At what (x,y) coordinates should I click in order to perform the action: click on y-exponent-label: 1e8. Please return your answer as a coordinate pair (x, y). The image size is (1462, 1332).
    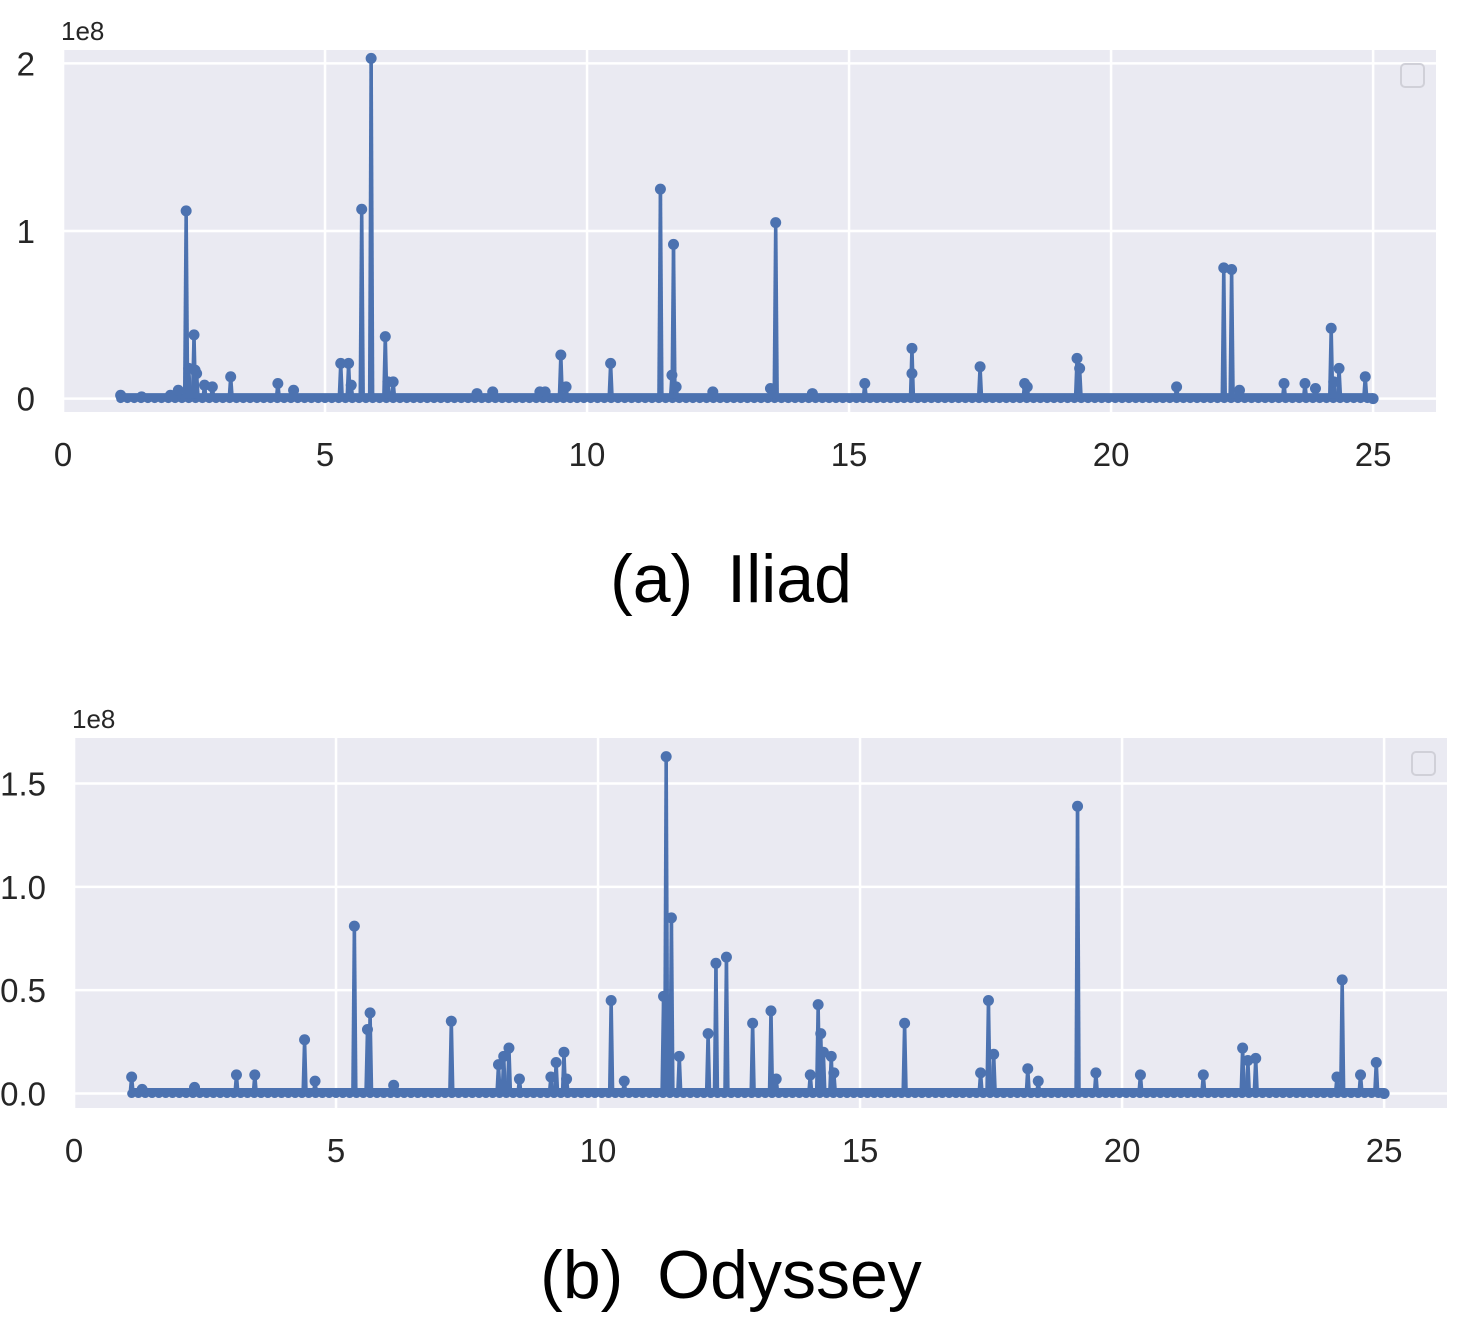
    Looking at the image, I should click on (82, 31).